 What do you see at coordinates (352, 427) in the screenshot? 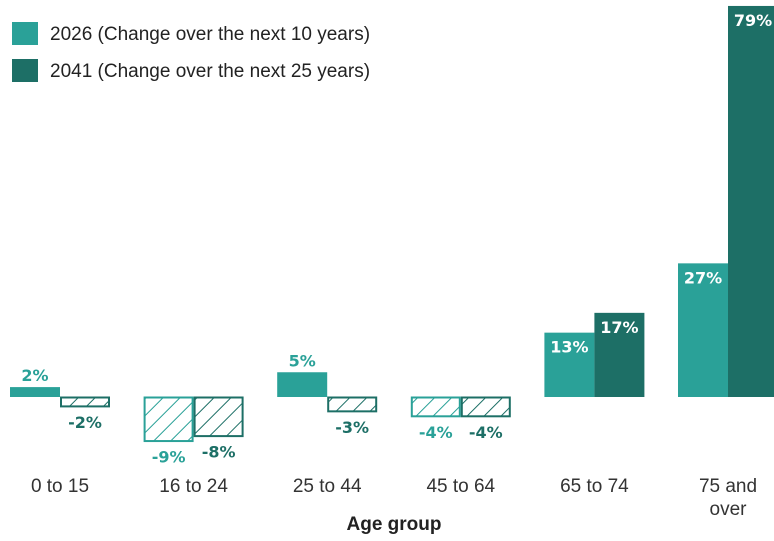
I see `data-label-2041-3: -3%` at bounding box center [352, 427].